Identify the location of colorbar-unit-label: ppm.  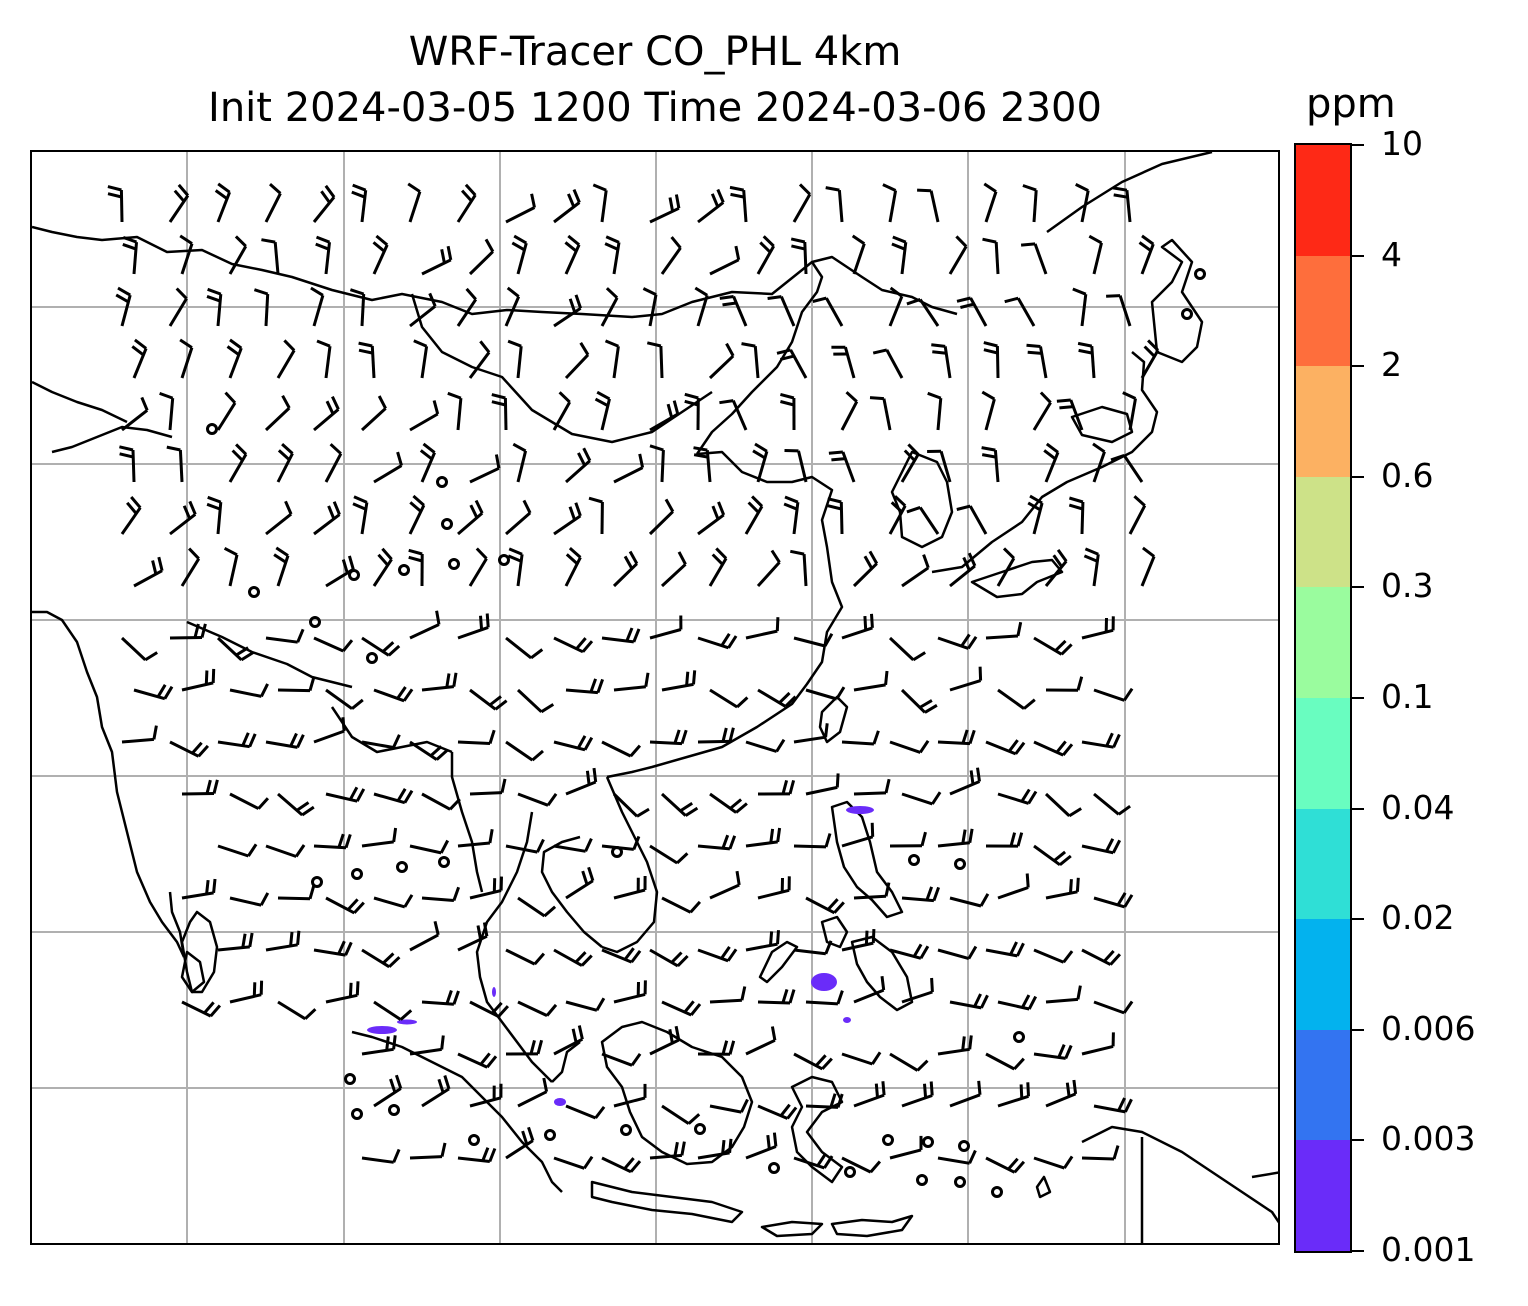
(1351, 104).